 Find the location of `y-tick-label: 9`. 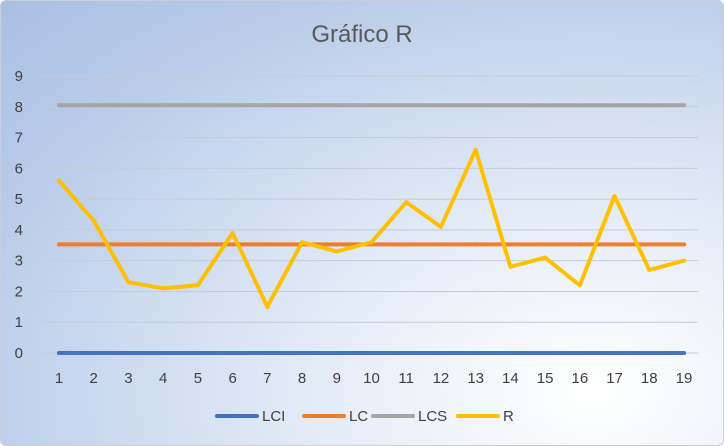

y-tick-label: 9 is located at coordinates (19, 76).